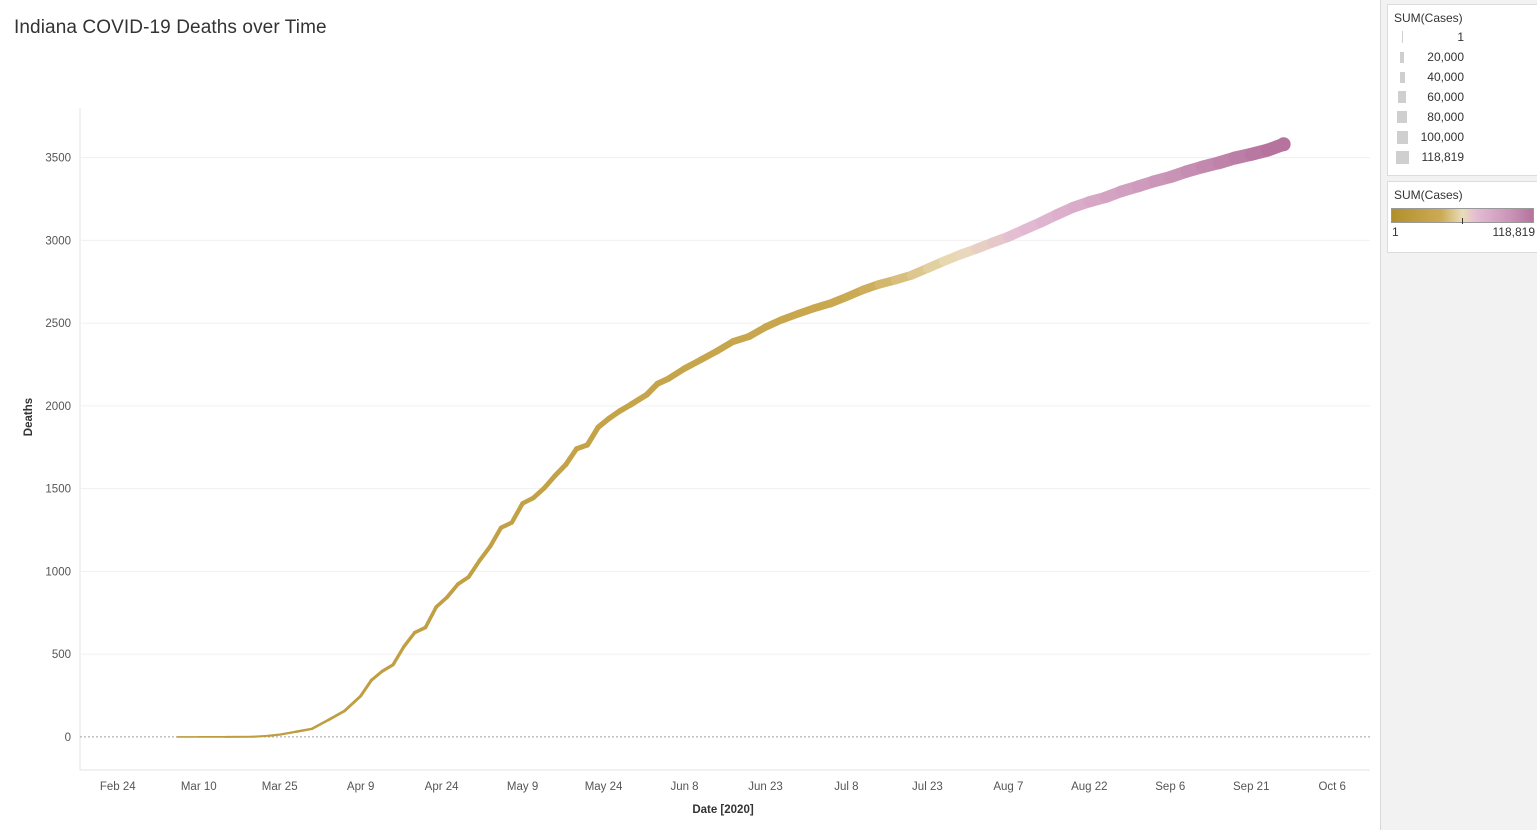 This screenshot has height=830, width=1537. Describe the element at coordinates (1445, 97) in the screenshot. I see `size-legend-label: 60,000` at that location.